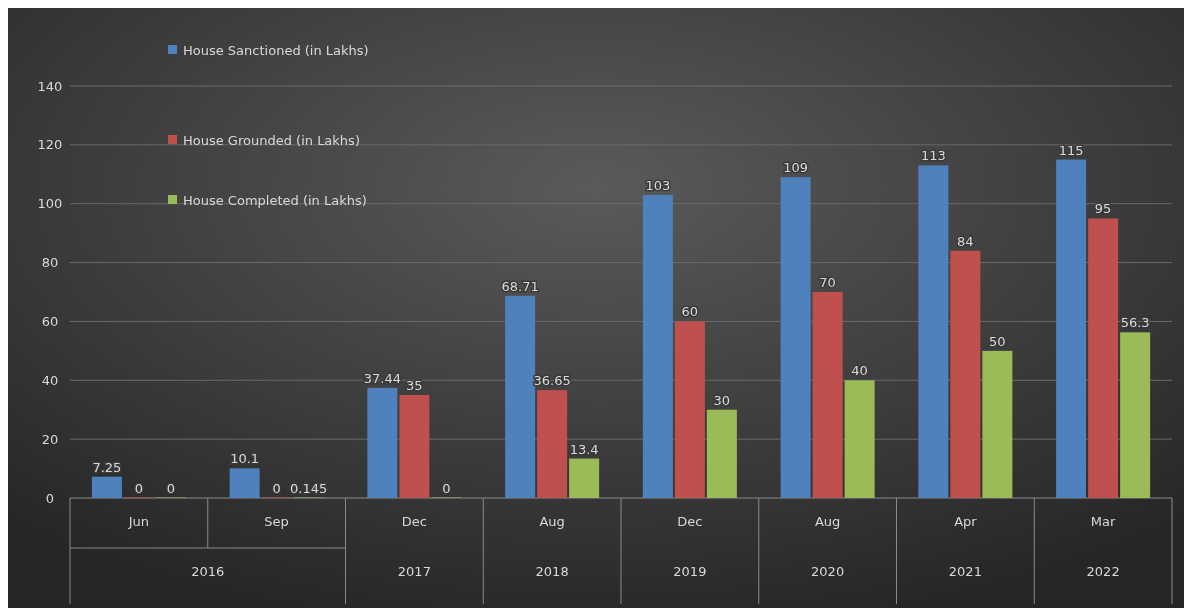 This screenshot has width=1192, height=608. Describe the element at coordinates (414, 571) in the screenshot. I see `text: 2017` at that location.